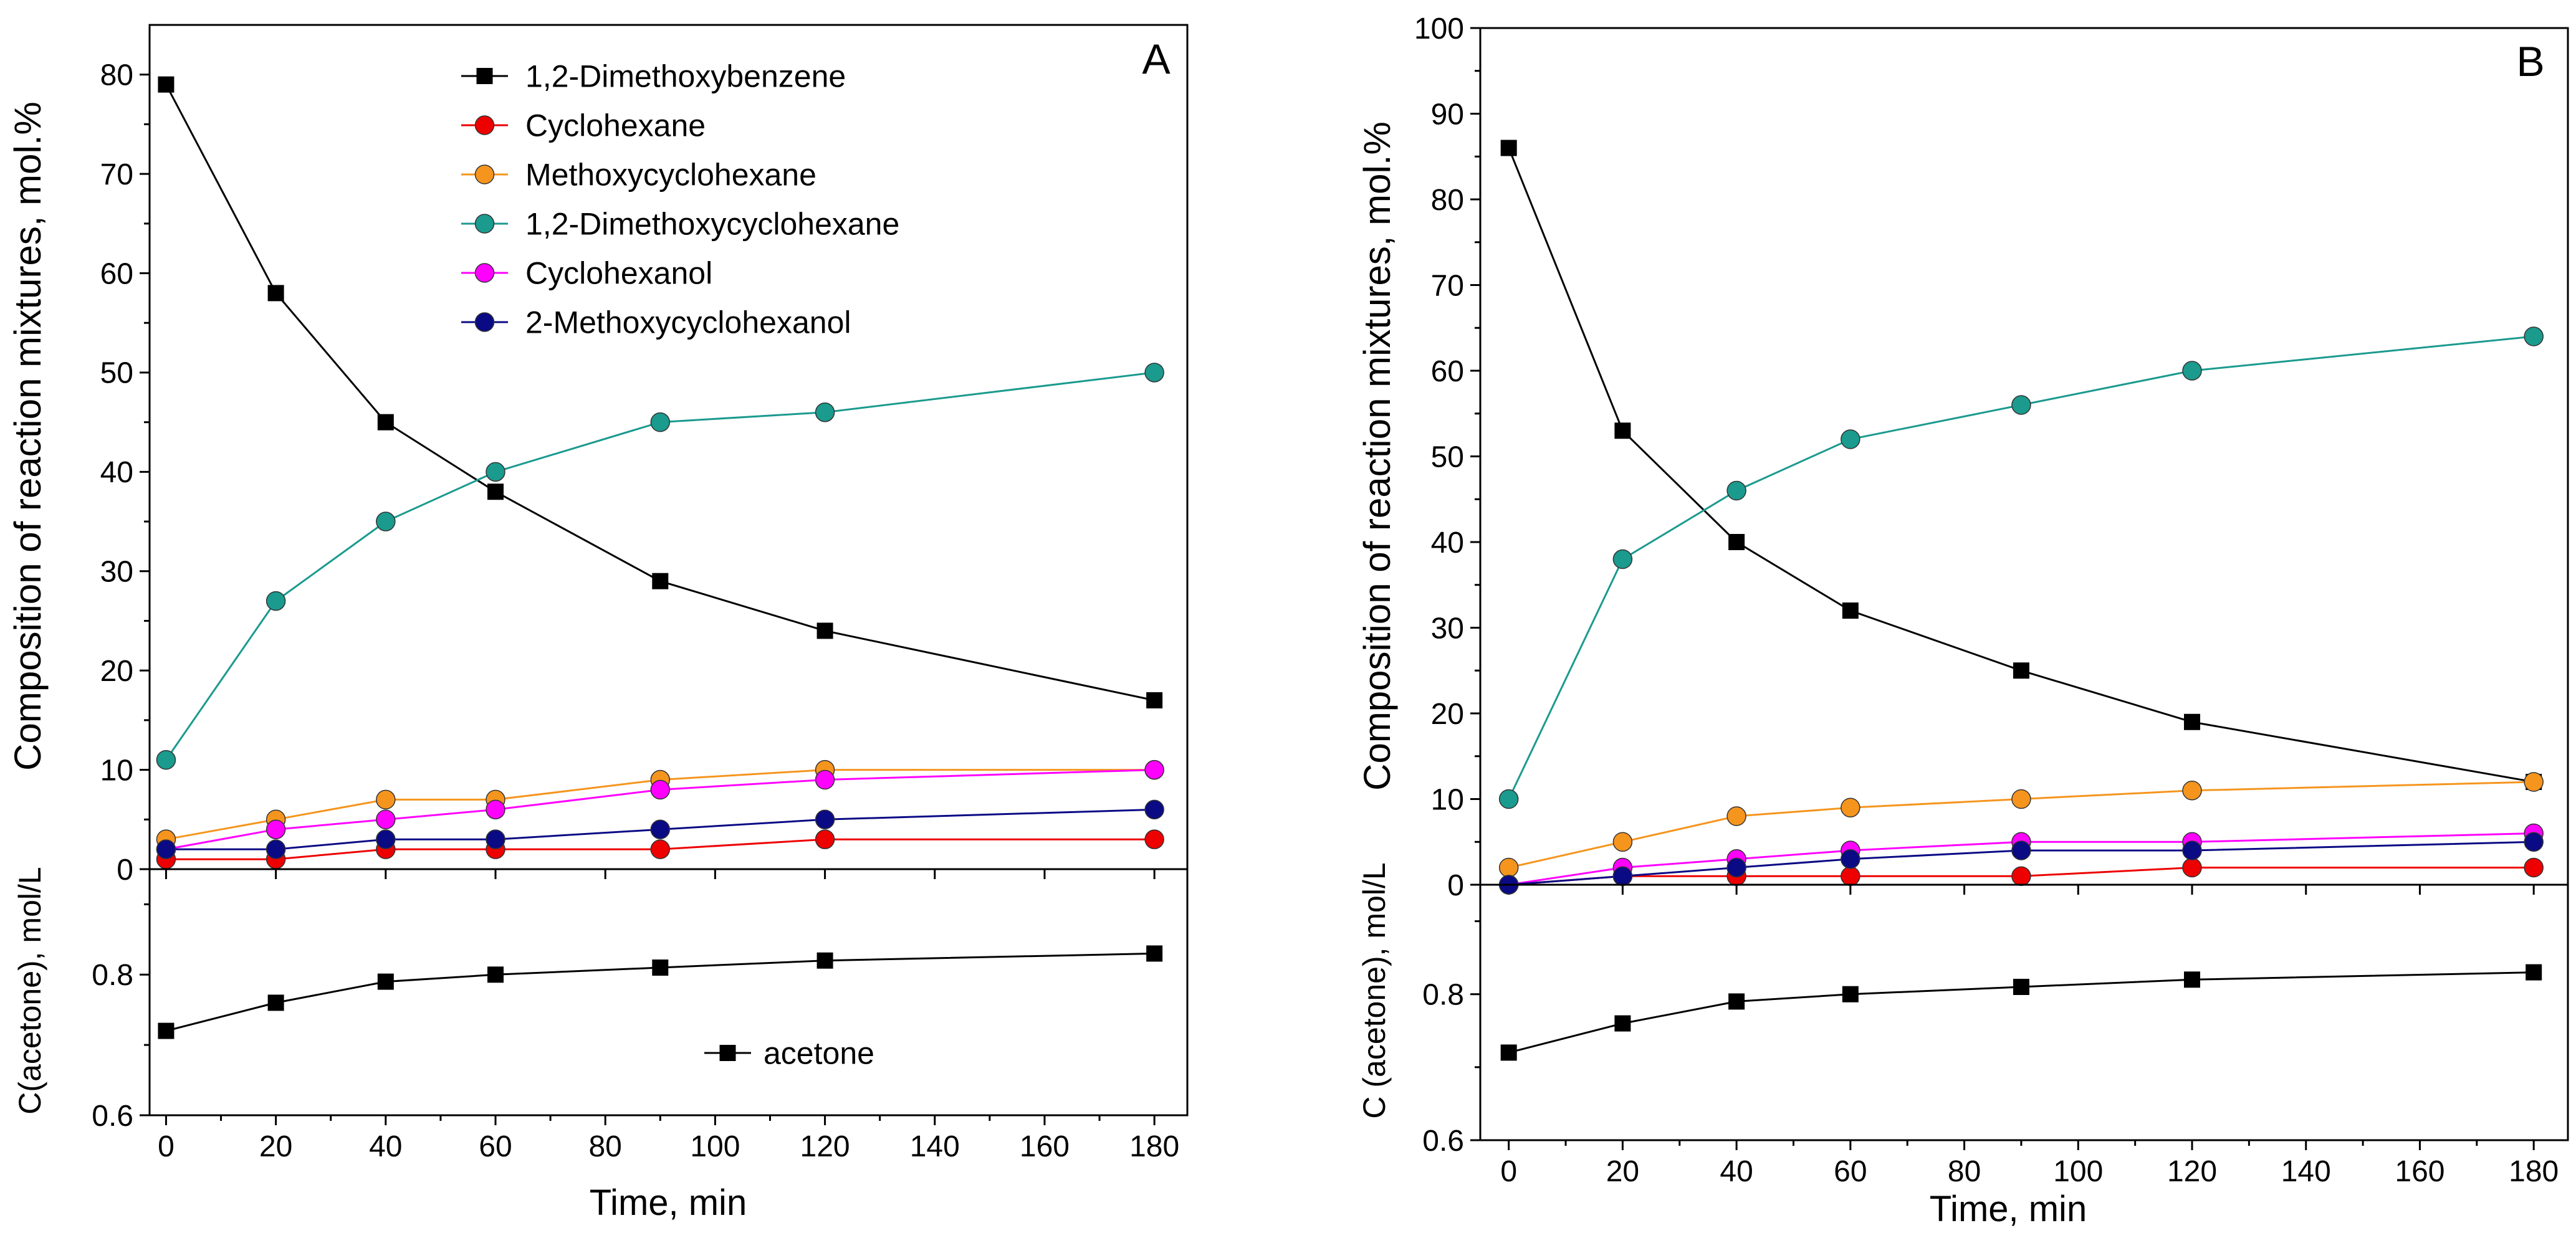  Describe the element at coordinates (1456, 886) in the screenshot. I see `y-tick-label-b: 0` at that location.